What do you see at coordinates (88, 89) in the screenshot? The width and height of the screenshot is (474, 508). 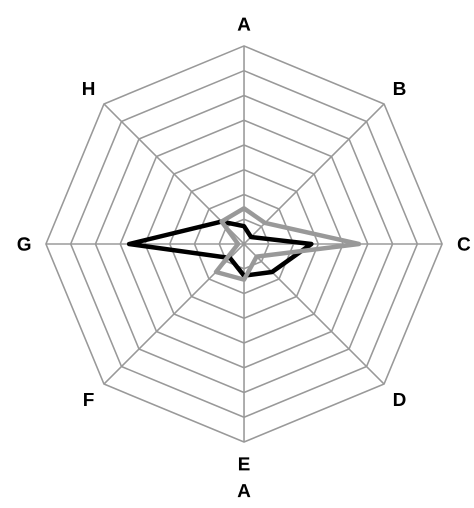 I see `spoke-label: H` at bounding box center [88, 89].